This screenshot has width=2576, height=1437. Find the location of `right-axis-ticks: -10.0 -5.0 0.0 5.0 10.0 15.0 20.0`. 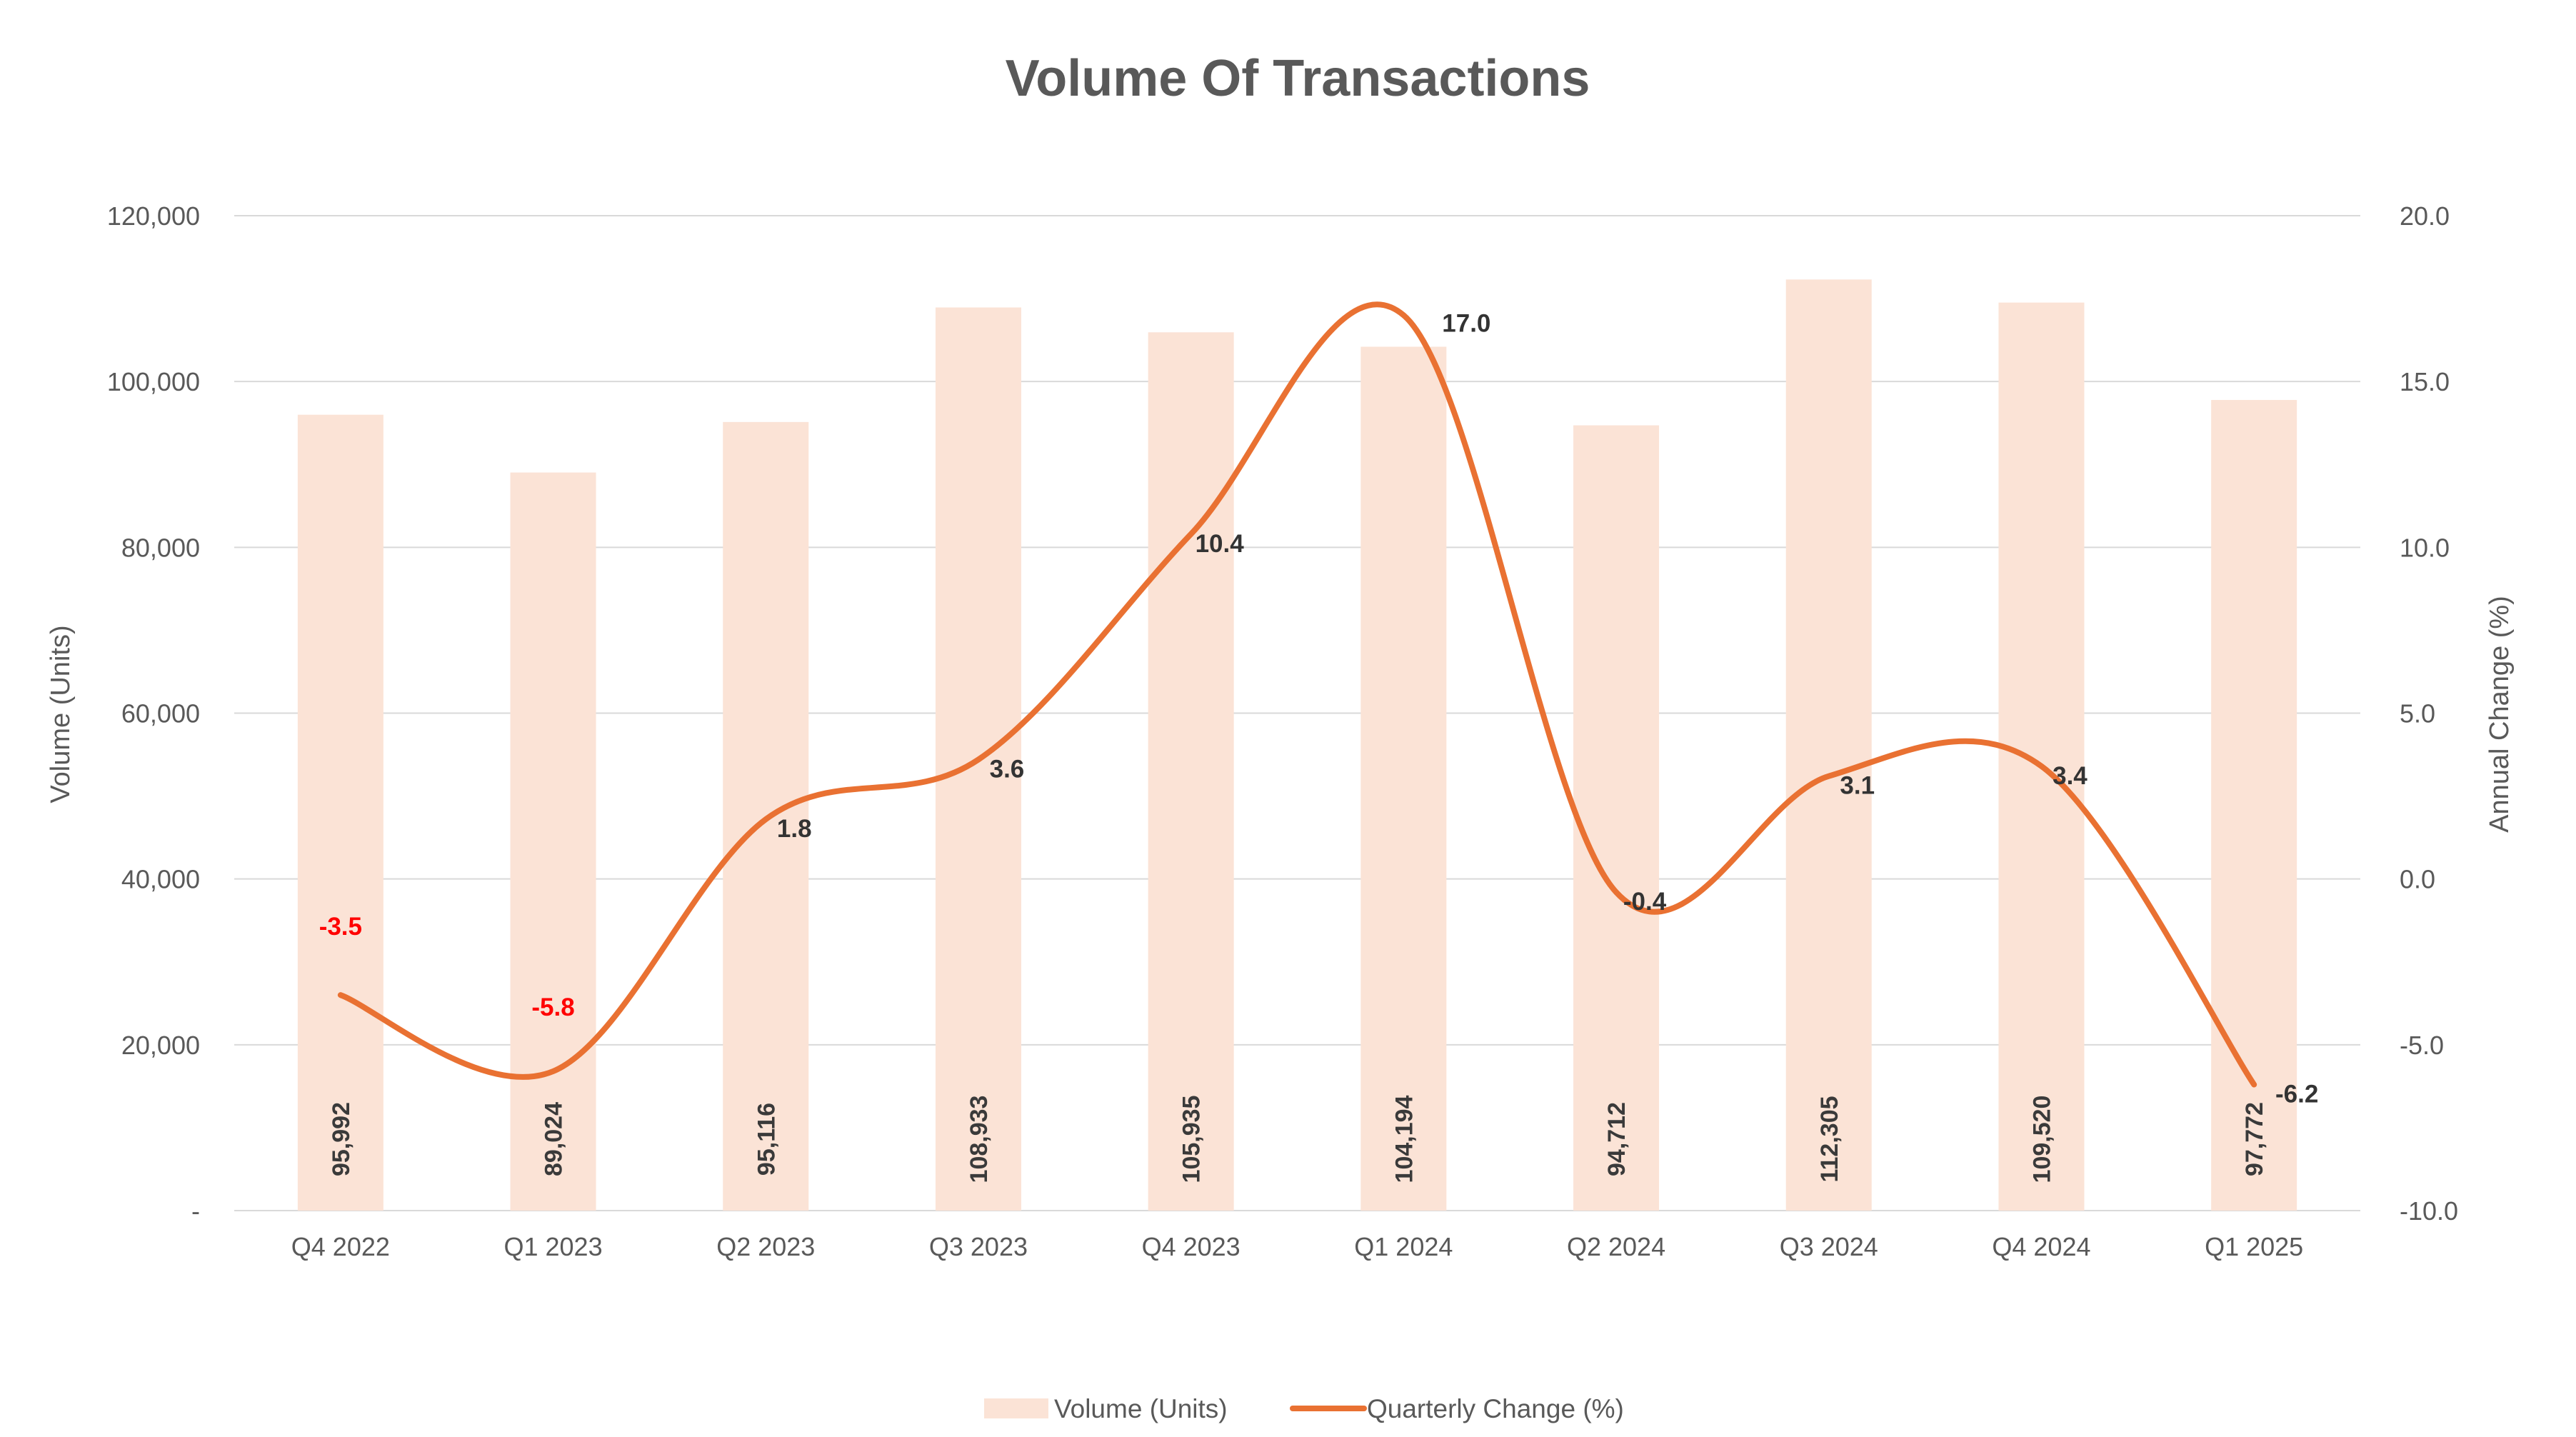

right-axis-ticks: -10.0 -5.0 0.0 5.0 10.0 15.0 20.0 is located at coordinates (2429, 713).